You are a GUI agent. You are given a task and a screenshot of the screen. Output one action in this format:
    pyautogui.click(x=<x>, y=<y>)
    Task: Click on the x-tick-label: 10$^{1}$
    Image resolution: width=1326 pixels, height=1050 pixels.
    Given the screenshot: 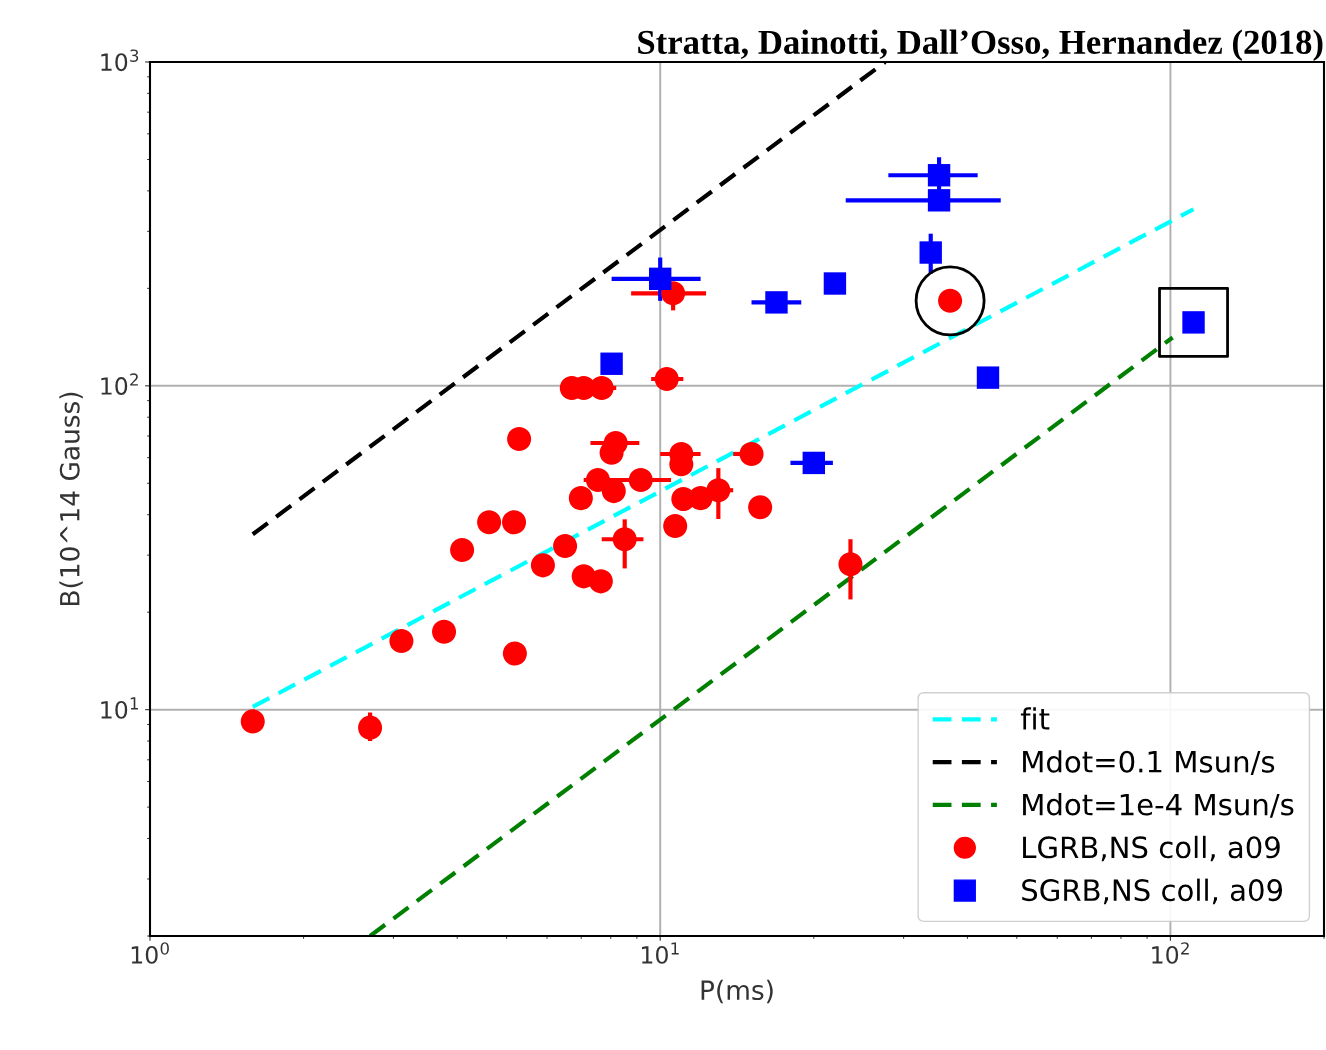 What is the action you would take?
    pyautogui.click(x=660, y=953)
    